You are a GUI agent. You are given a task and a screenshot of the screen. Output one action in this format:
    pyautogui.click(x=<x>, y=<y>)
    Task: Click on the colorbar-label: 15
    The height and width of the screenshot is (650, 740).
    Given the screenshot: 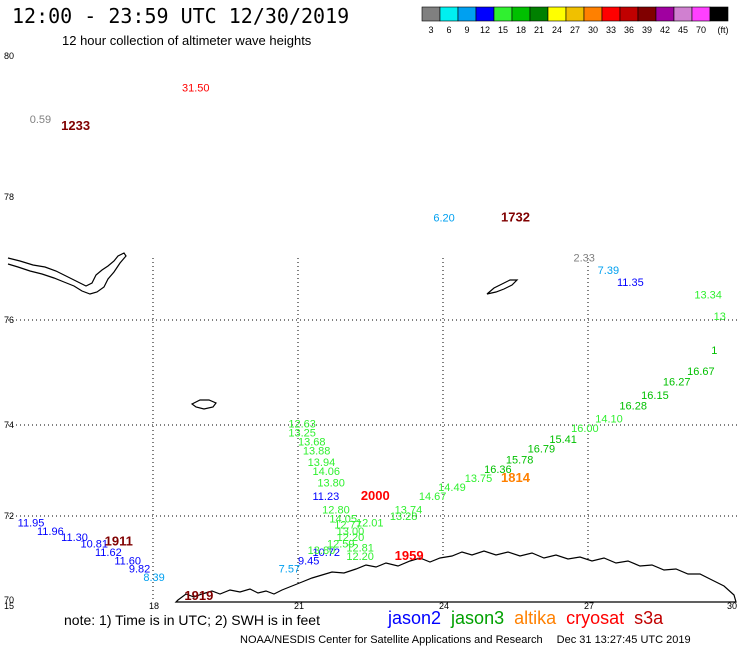 What is the action you would take?
    pyautogui.click(x=503, y=30)
    